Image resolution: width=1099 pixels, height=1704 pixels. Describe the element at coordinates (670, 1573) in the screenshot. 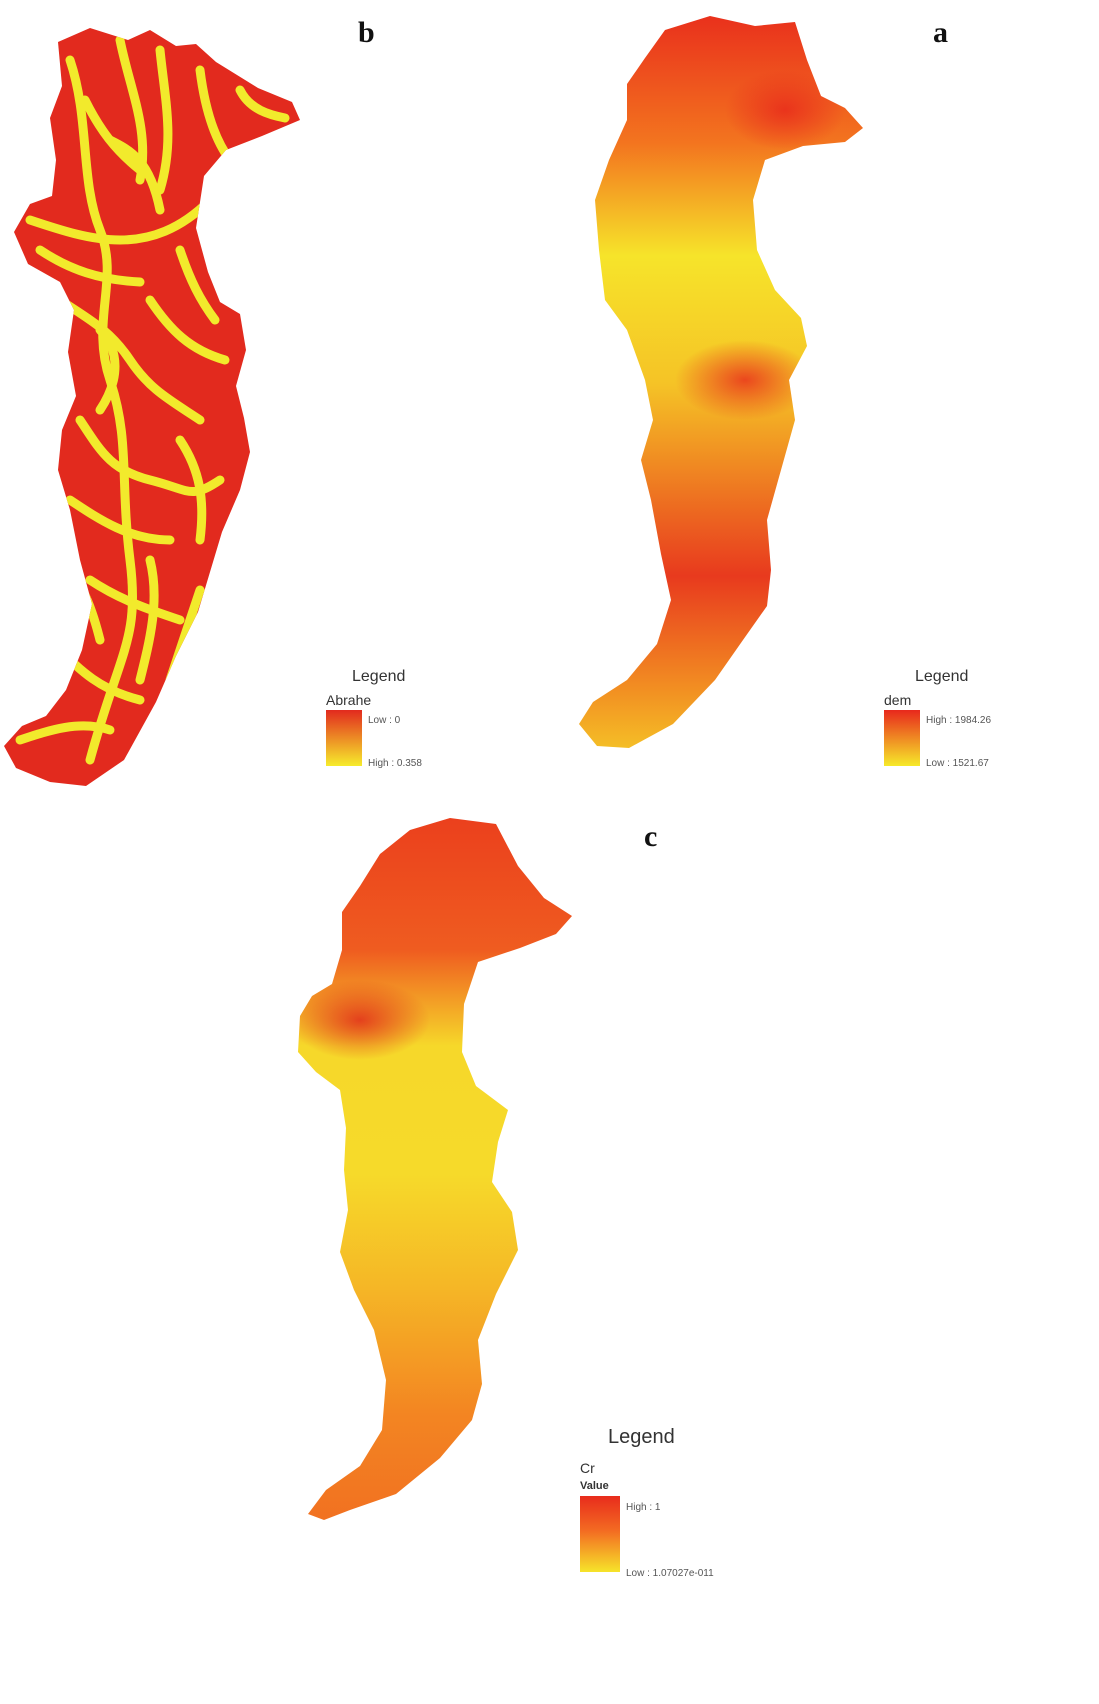

I see `legend-label-low-c: Low : 1.07027e-011` at that location.